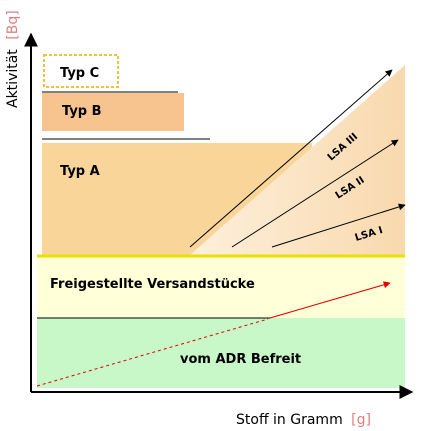 This screenshot has height=431, width=425. I want to click on typ-c-box, so click(81, 71).